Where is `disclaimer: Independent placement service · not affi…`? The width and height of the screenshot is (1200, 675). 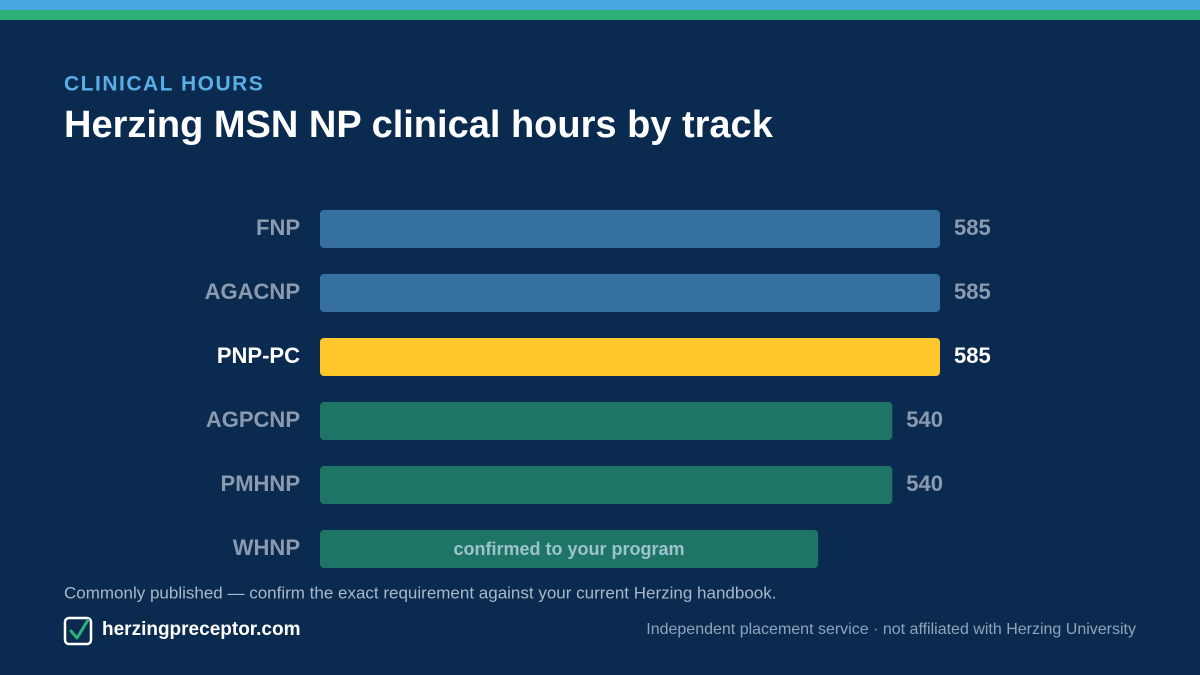 disclaimer: Independent placement service · not affi… is located at coordinates (891, 629).